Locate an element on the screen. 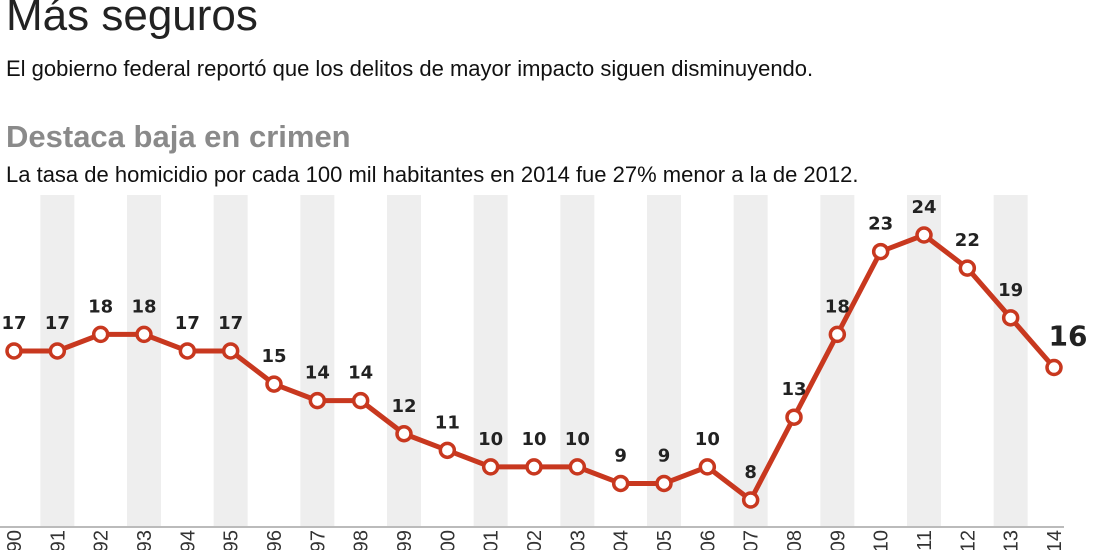 The height and width of the screenshot is (550, 1100). value-label: 12 is located at coordinates (403, 406).